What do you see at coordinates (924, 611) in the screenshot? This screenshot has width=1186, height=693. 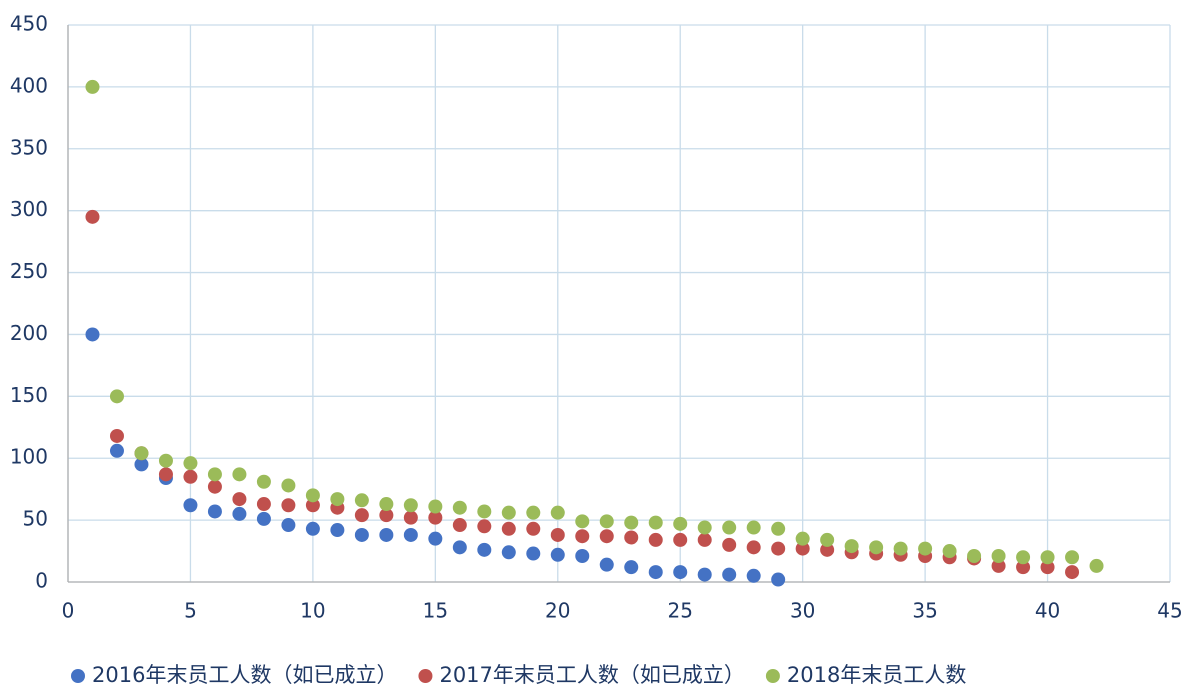 I see `x-tick-label: 35` at bounding box center [924, 611].